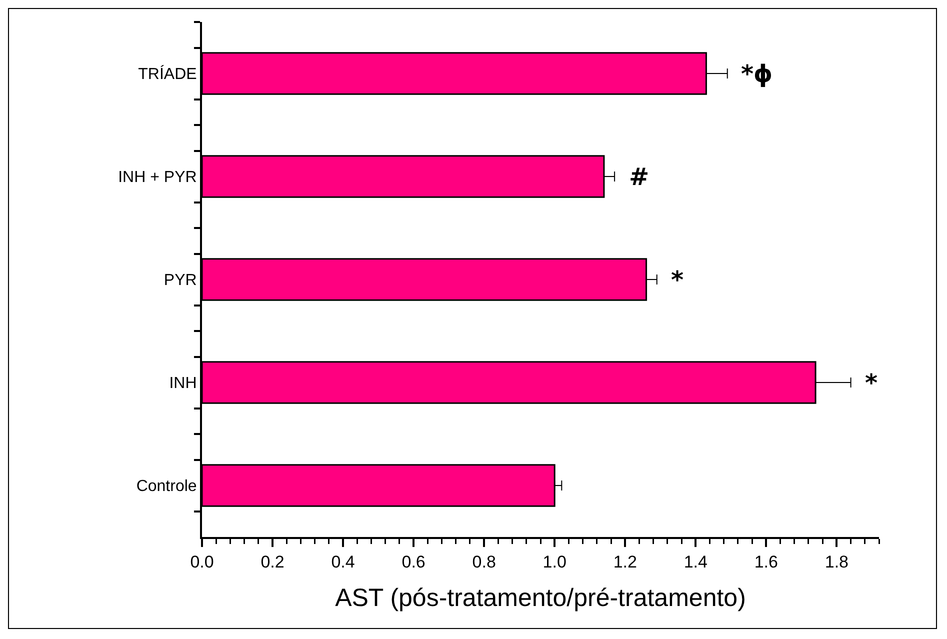 Image resolution: width=947 pixels, height=639 pixels. I want to click on y-tick-label: Controle, so click(166, 487).